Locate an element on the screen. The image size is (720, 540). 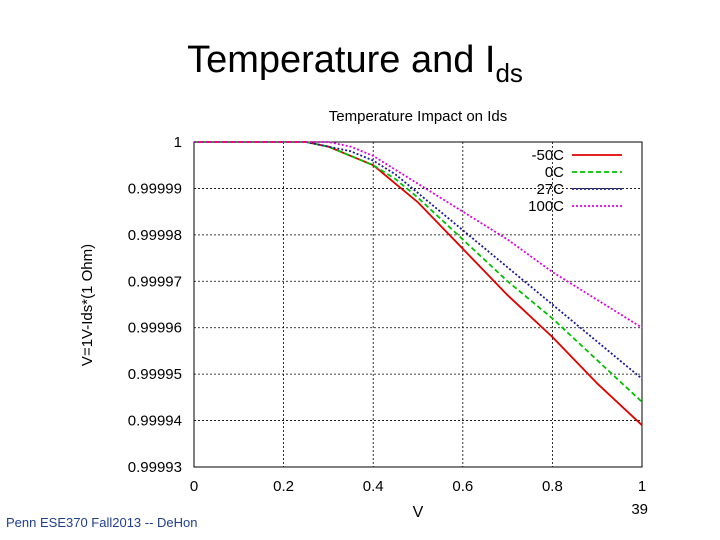
x-tick-label: 0 is located at coordinates (194, 486).